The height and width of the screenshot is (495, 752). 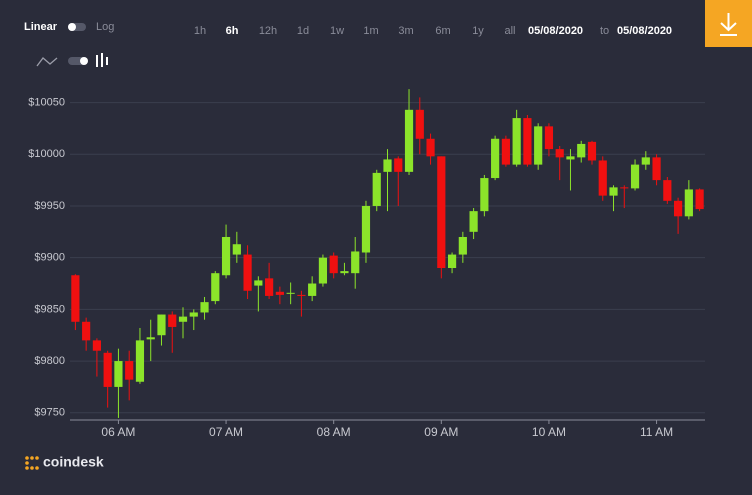 What do you see at coordinates (604, 31) in the screenshot?
I see `date-separator: to` at bounding box center [604, 31].